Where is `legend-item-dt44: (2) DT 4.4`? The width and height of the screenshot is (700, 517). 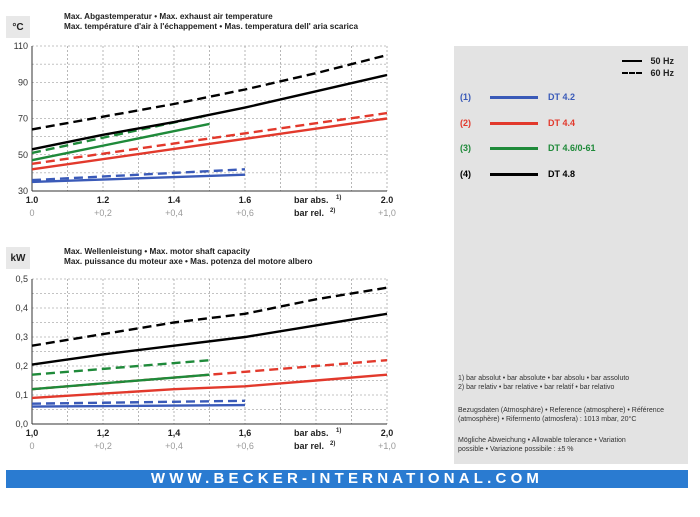 legend-item-dt44: (2) DT 4.4 is located at coordinates (518, 123).